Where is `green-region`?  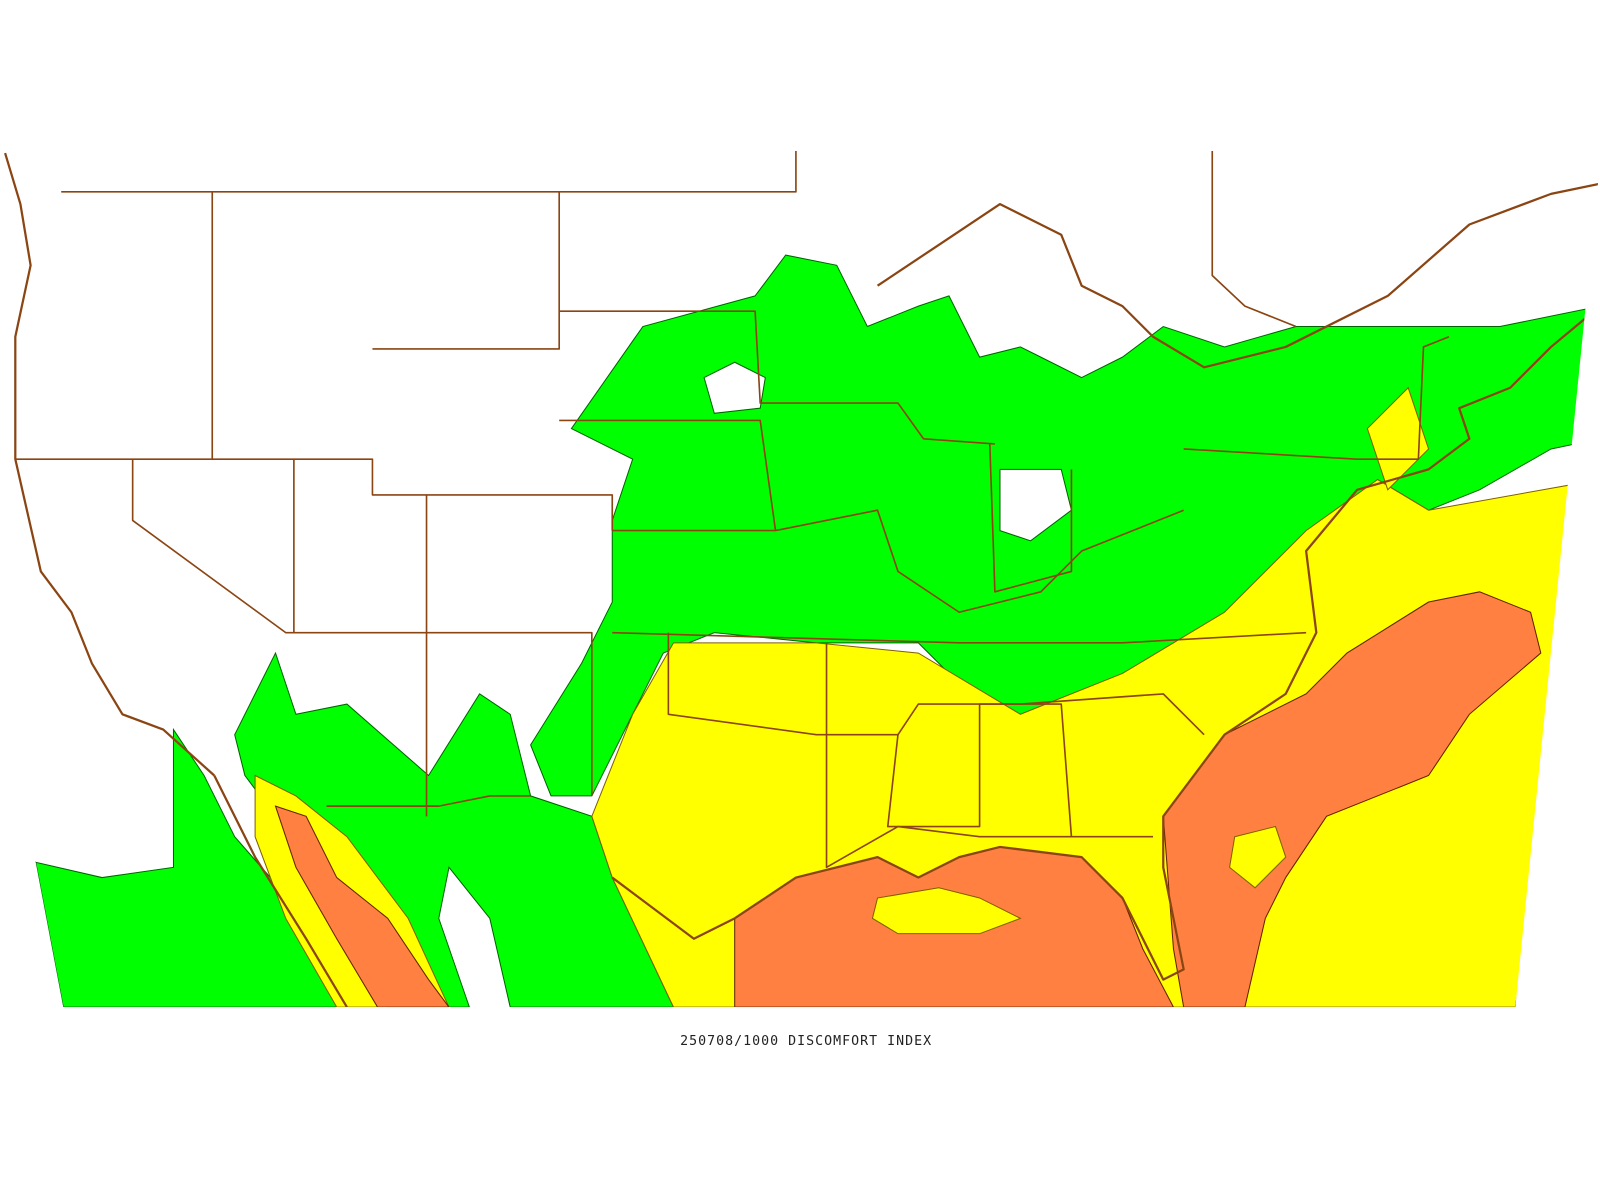 green-region is located at coordinates (186, 867).